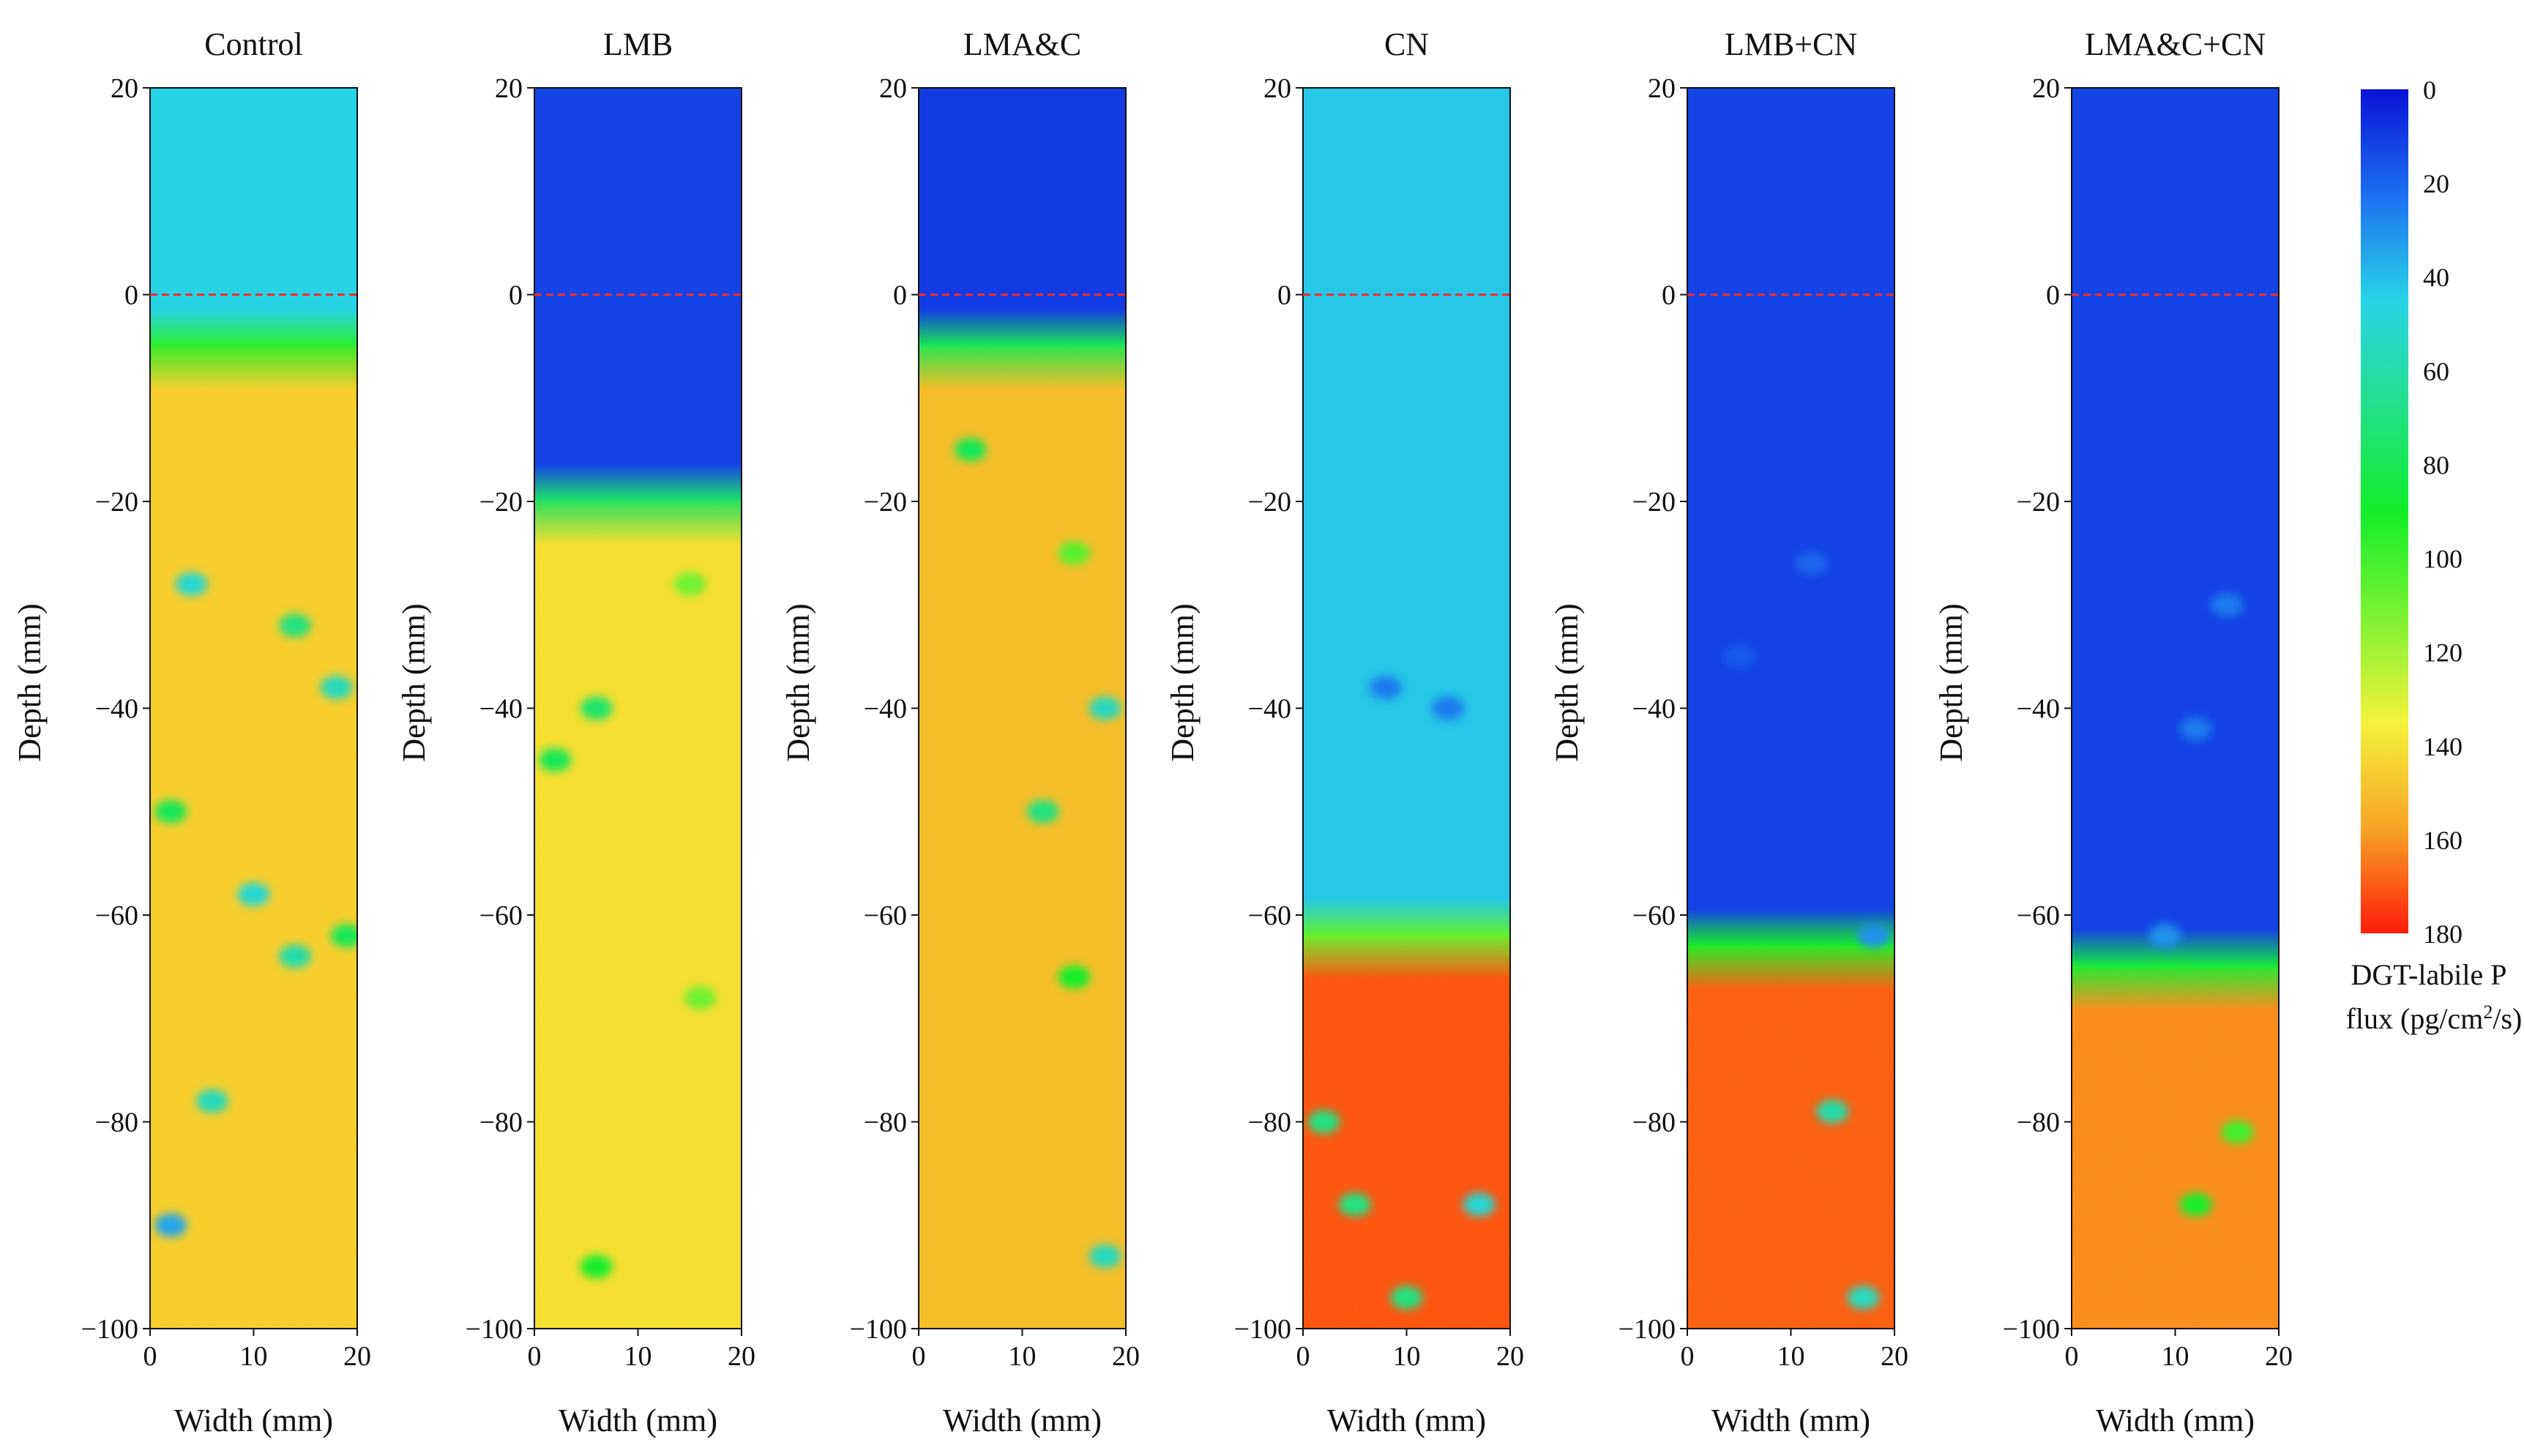 The image size is (2524, 1456). What do you see at coordinates (2436, 183) in the screenshot?
I see `colorbar-tick-label: 20` at bounding box center [2436, 183].